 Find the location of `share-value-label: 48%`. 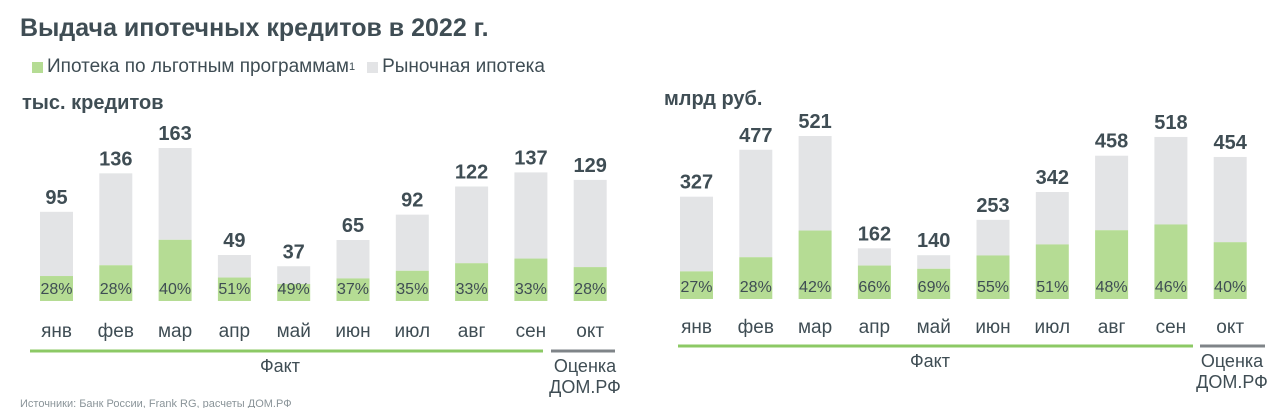

share-value-label: 48% is located at coordinates (1112, 287).